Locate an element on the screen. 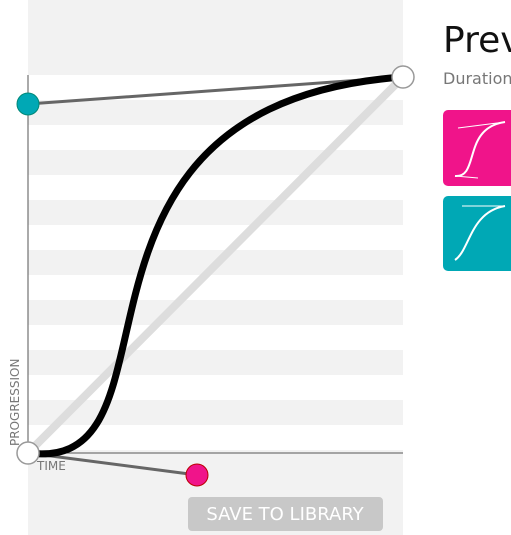 The height and width of the screenshot is (535, 511). y-axis-label: PROGRESSION is located at coordinates (15, 402).